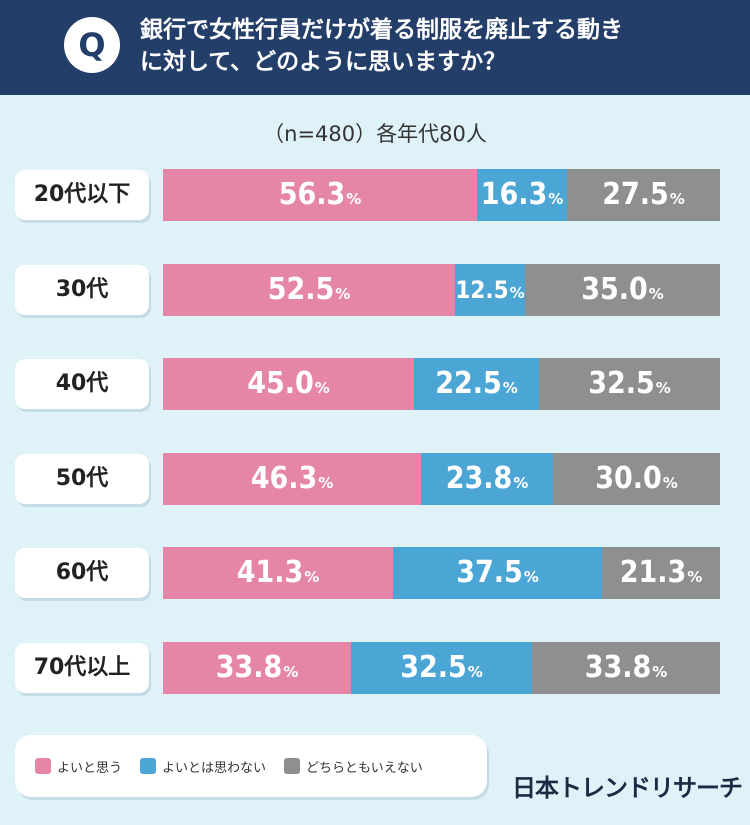  I want to click on bar-segment-neutral: 33.8%, so click(626, 668).